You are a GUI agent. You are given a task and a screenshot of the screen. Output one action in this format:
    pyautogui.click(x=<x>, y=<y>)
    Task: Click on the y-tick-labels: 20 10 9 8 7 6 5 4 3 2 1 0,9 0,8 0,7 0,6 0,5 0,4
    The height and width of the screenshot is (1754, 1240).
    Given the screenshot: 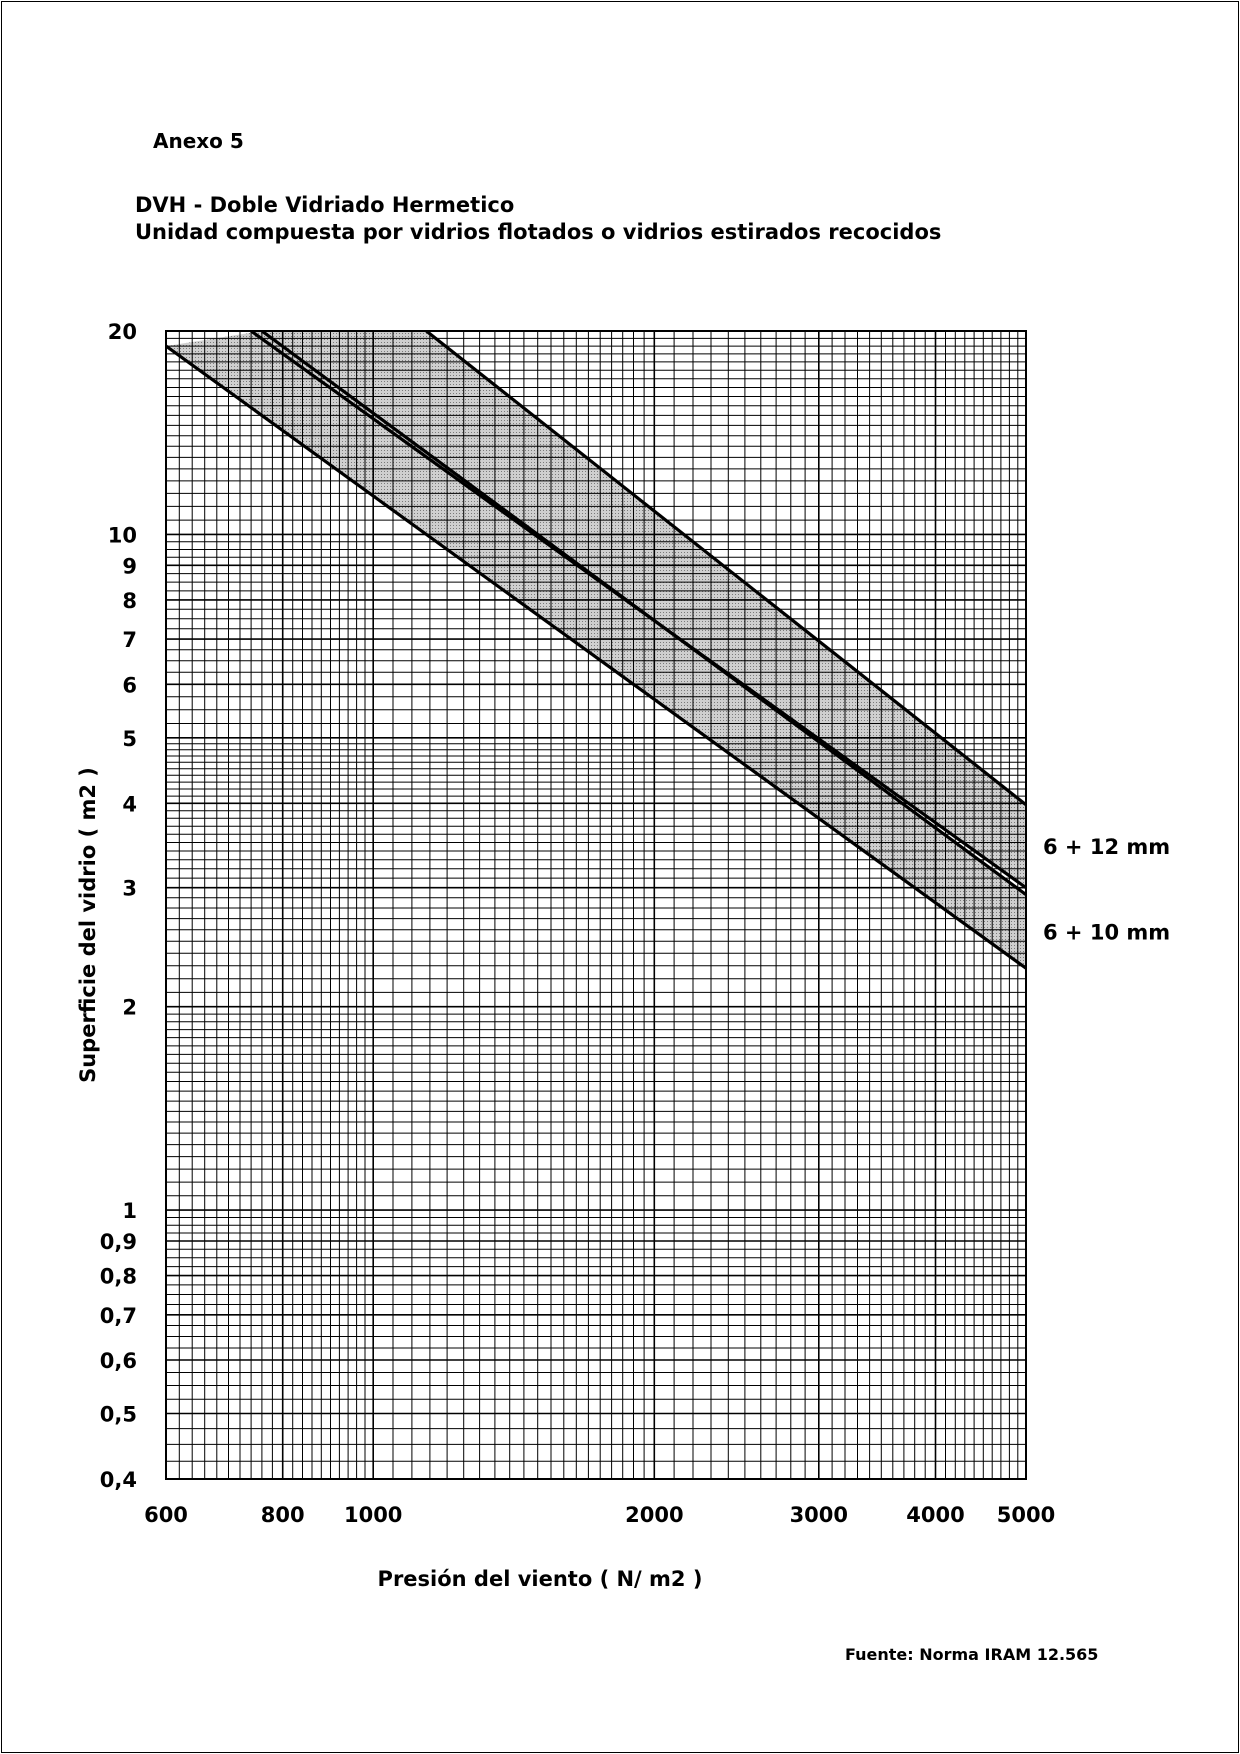 What is the action you would take?
    pyautogui.click(x=118, y=906)
    